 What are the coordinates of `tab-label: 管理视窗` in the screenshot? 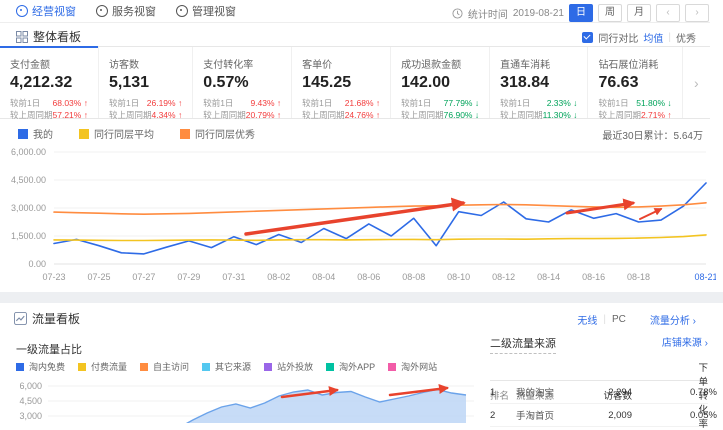 It's located at (214, 12).